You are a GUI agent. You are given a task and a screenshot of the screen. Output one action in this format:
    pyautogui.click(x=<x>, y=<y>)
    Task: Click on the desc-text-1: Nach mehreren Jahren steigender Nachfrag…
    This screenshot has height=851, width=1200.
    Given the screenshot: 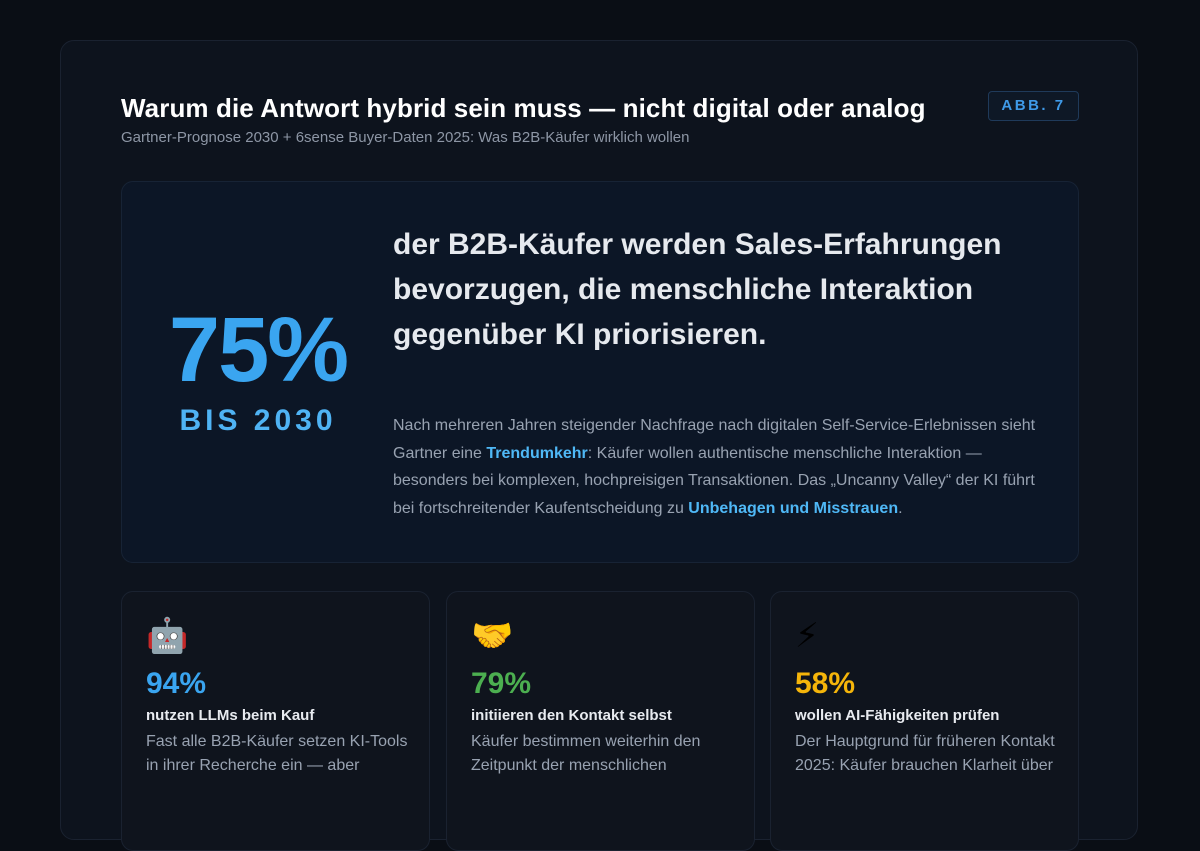 What is the action you would take?
    pyautogui.click(x=714, y=439)
    